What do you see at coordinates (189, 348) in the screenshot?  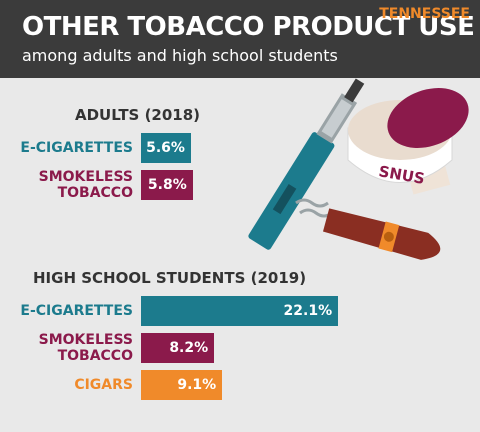 I see `value-label: 8.2%` at bounding box center [189, 348].